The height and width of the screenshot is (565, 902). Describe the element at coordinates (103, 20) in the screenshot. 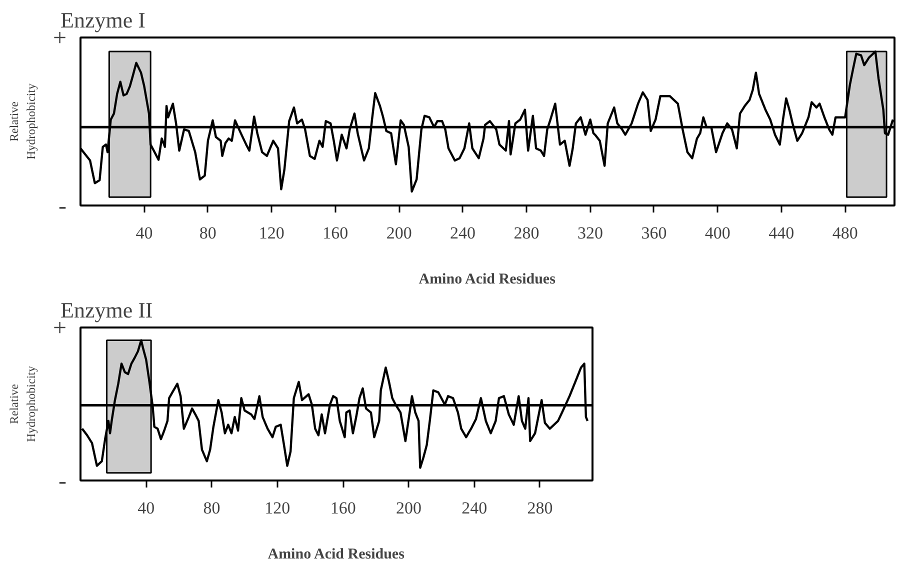

I see `chart-title: Enzyme I` at that location.